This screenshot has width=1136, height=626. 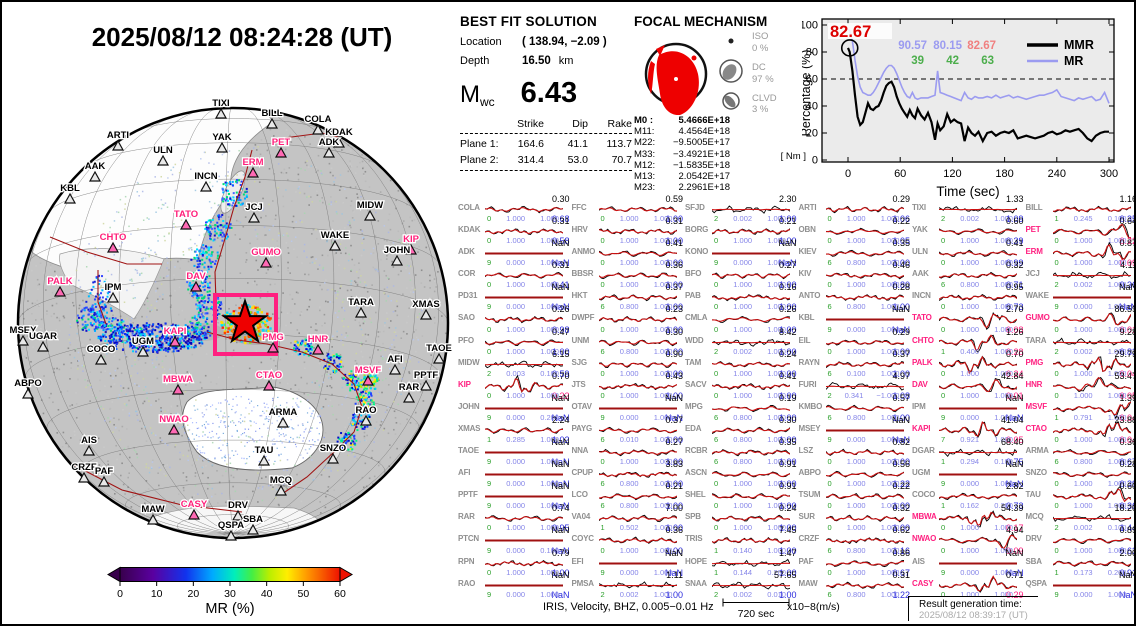 What do you see at coordinates (196, 276) in the screenshot?
I see `station-map-label: DAV` at bounding box center [196, 276].